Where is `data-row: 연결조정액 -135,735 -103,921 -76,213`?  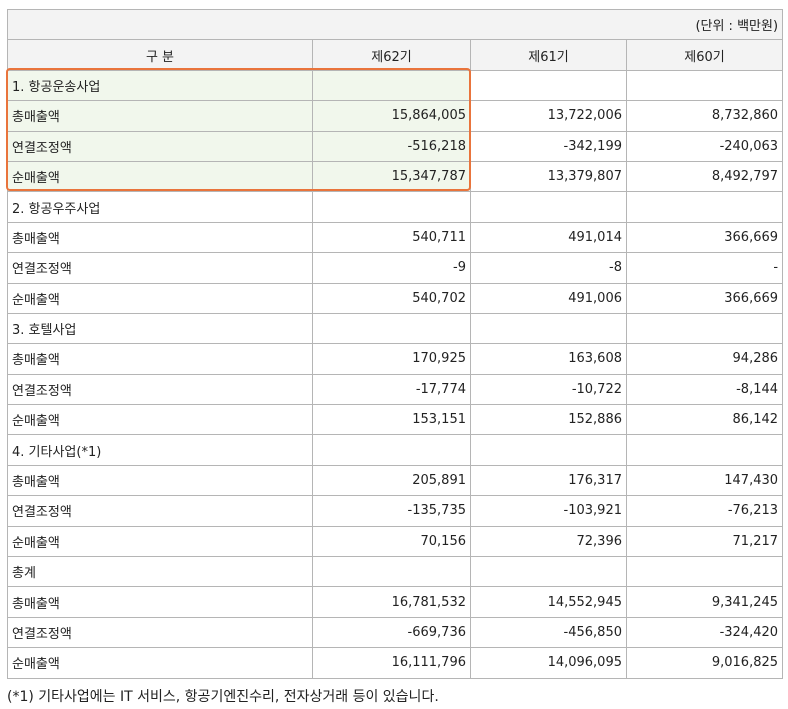
data-row: 연결조정액 -135,735 -103,921 -76,213 is located at coordinates (395, 511).